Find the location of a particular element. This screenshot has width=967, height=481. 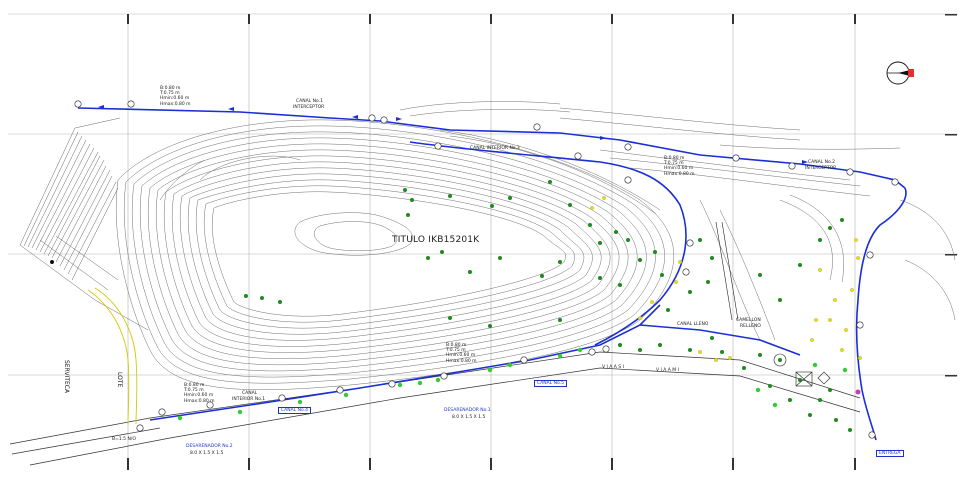

label-camellon-sub: RELLENO is located at coordinates (750, 326).